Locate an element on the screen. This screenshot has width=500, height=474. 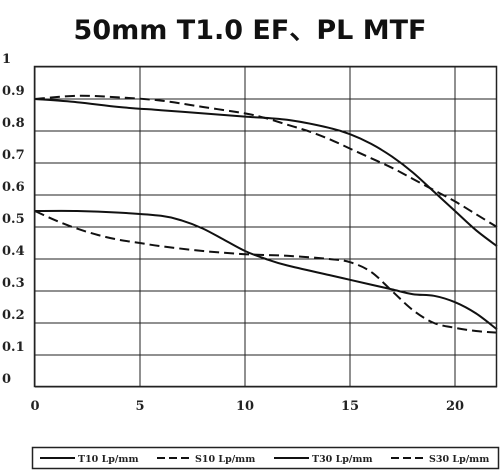
legend-label: T30 Lp/mm is located at coordinates (342, 459).